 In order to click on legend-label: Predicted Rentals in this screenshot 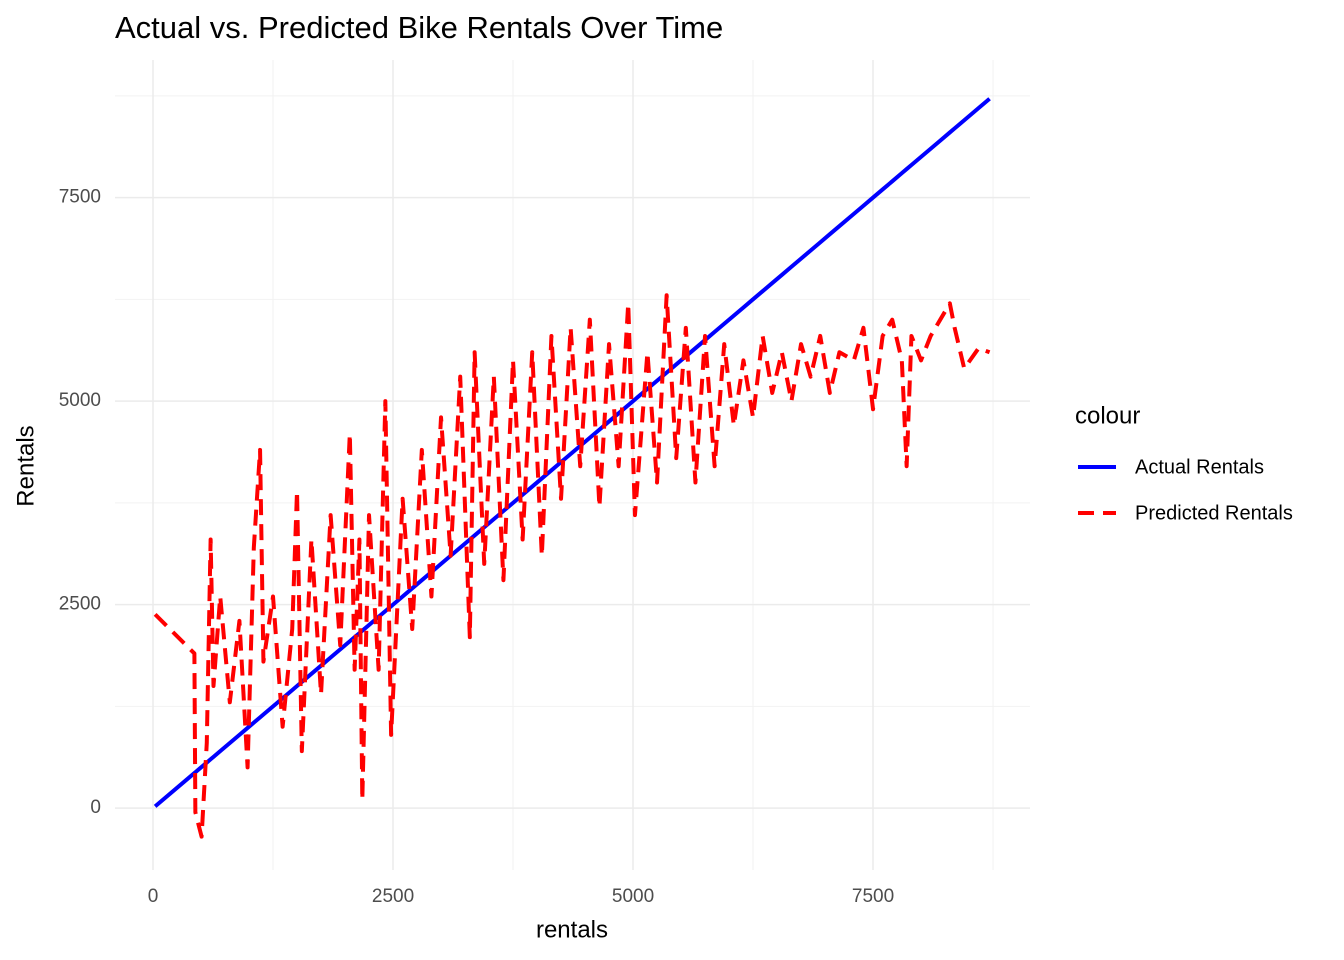, I will do `click(1214, 513)`.